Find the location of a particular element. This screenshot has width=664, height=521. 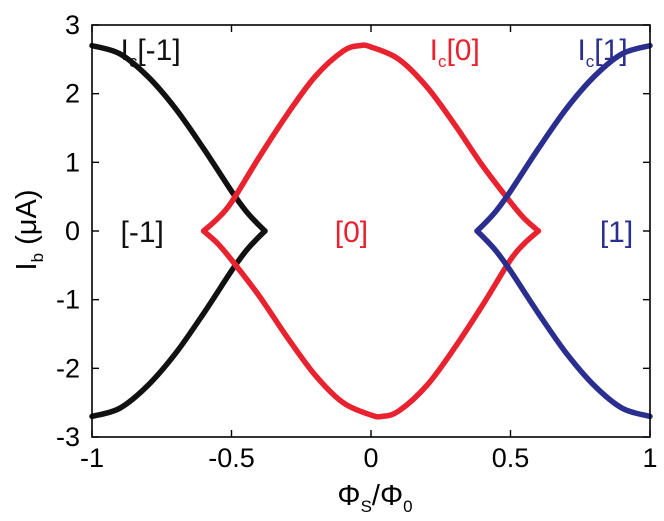

x-label-den-sub: 0 is located at coordinates (407, 506).